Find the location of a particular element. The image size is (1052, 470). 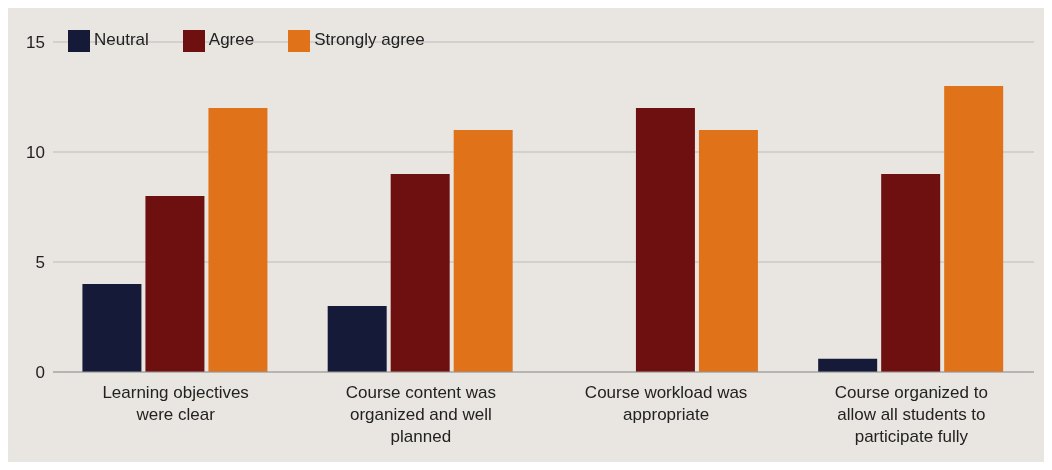

legend-label: Agree is located at coordinates (231, 40).